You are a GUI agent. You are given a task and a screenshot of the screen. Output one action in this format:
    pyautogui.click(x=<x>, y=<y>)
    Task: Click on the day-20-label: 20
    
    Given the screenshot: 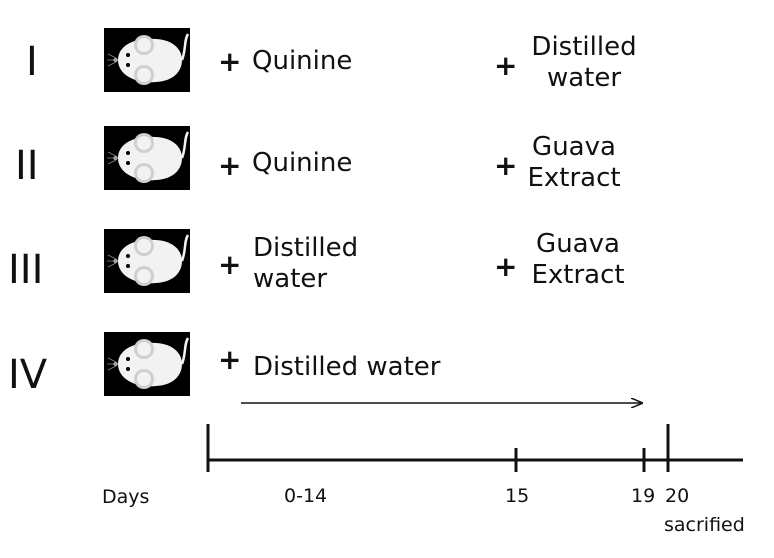 What is the action you would take?
    pyautogui.click(x=677, y=496)
    